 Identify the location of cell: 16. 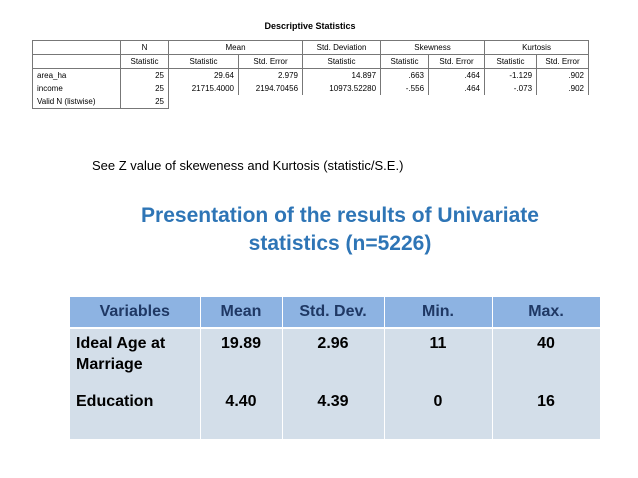
(546, 413).